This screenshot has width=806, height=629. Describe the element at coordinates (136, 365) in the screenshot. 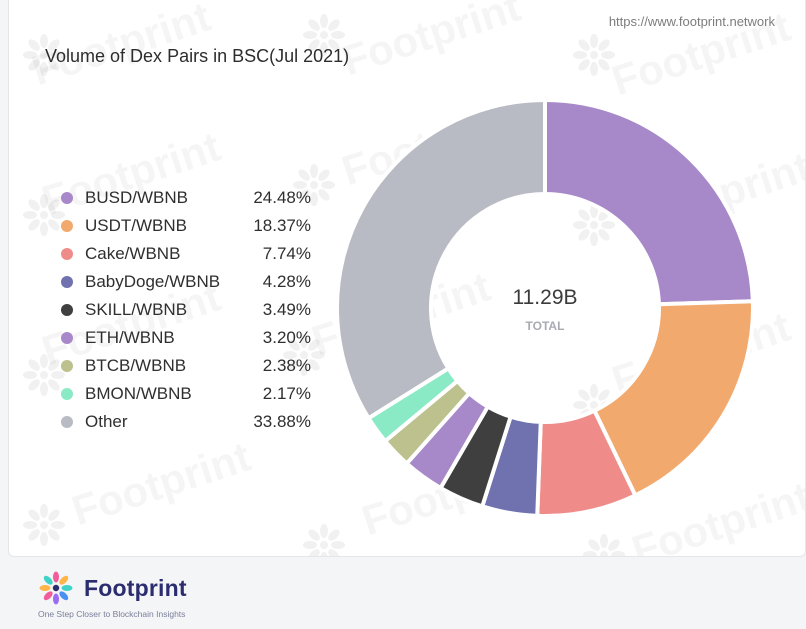

I see `legend-label: BTCB/WBNB` at that location.